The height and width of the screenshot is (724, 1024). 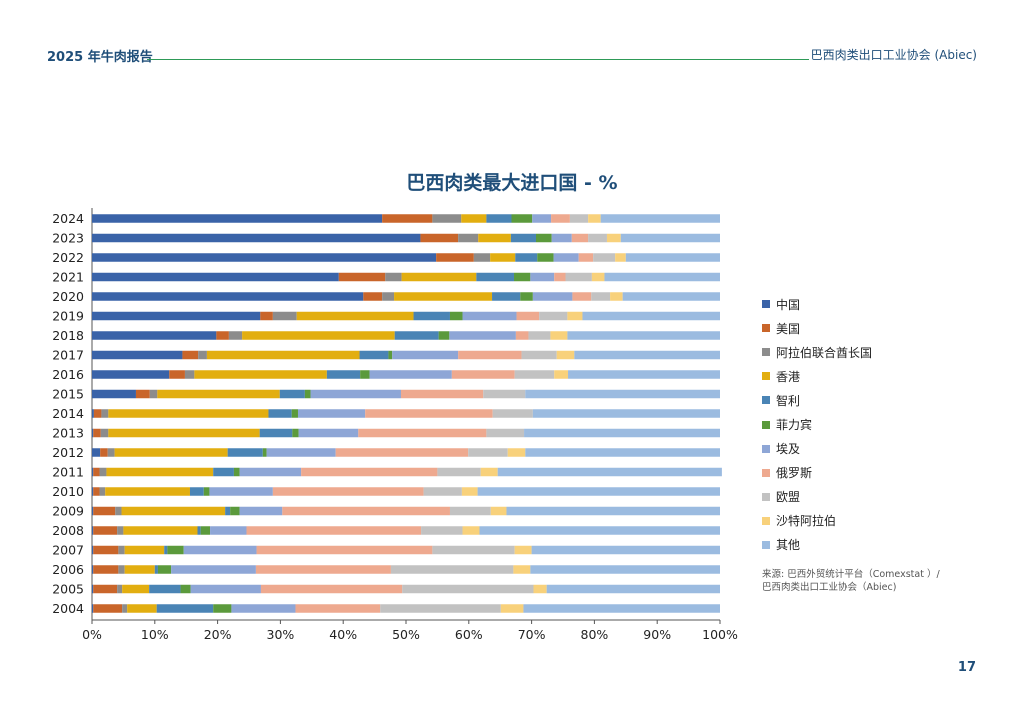 What do you see at coordinates (788, 400) in the screenshot?
I see `legend-label: 智利` at bounding box center [788, 400].